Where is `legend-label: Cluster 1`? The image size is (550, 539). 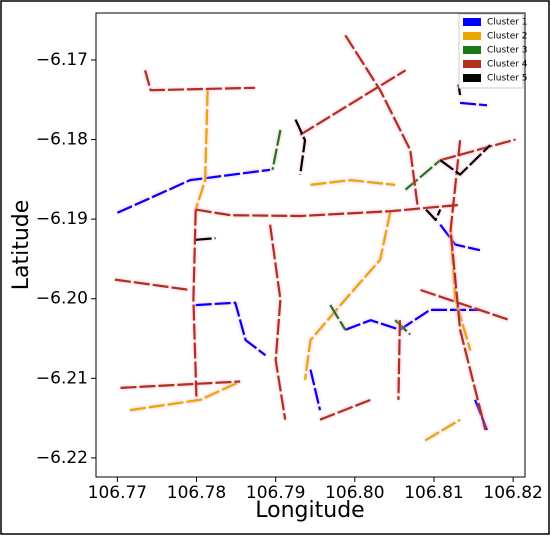
legend-label: Cluster 1 is located at coordinates (507, 23).